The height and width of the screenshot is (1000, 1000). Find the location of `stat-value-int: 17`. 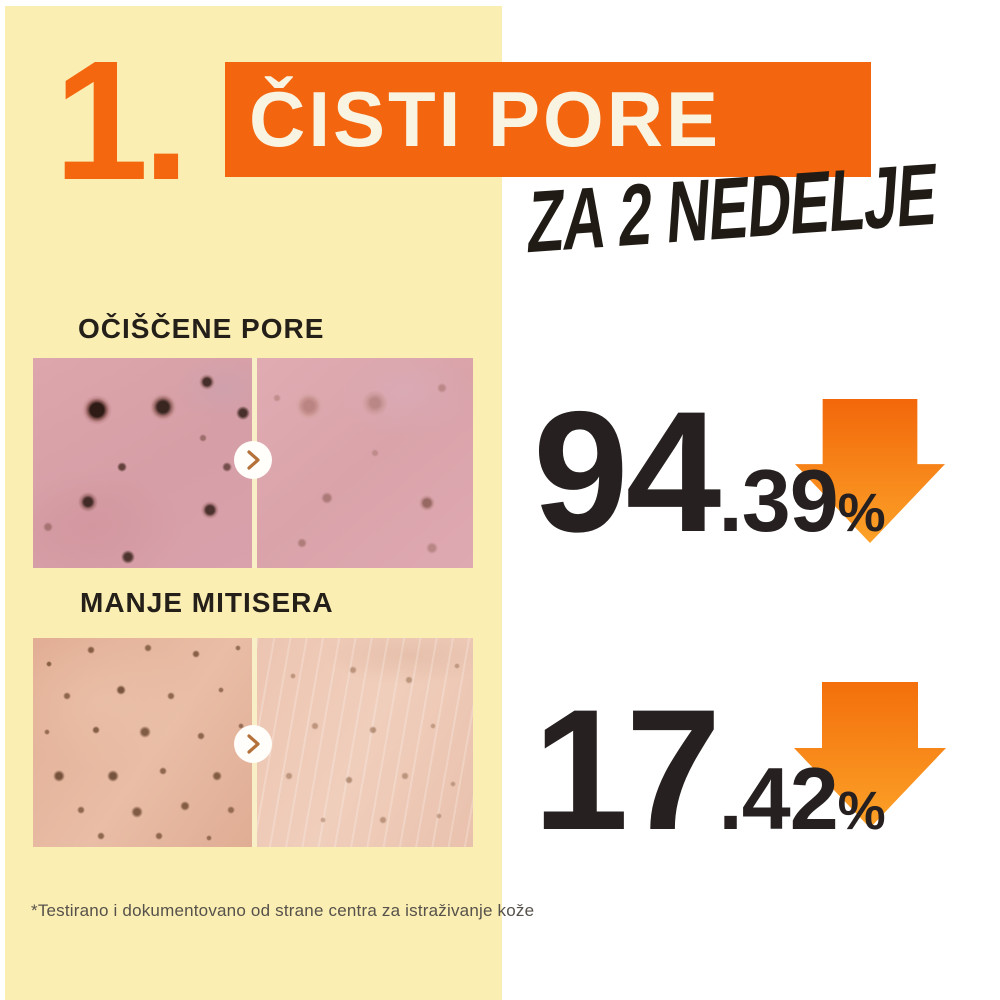

stat-value-int: 17 is located at coordinates (627, 770).